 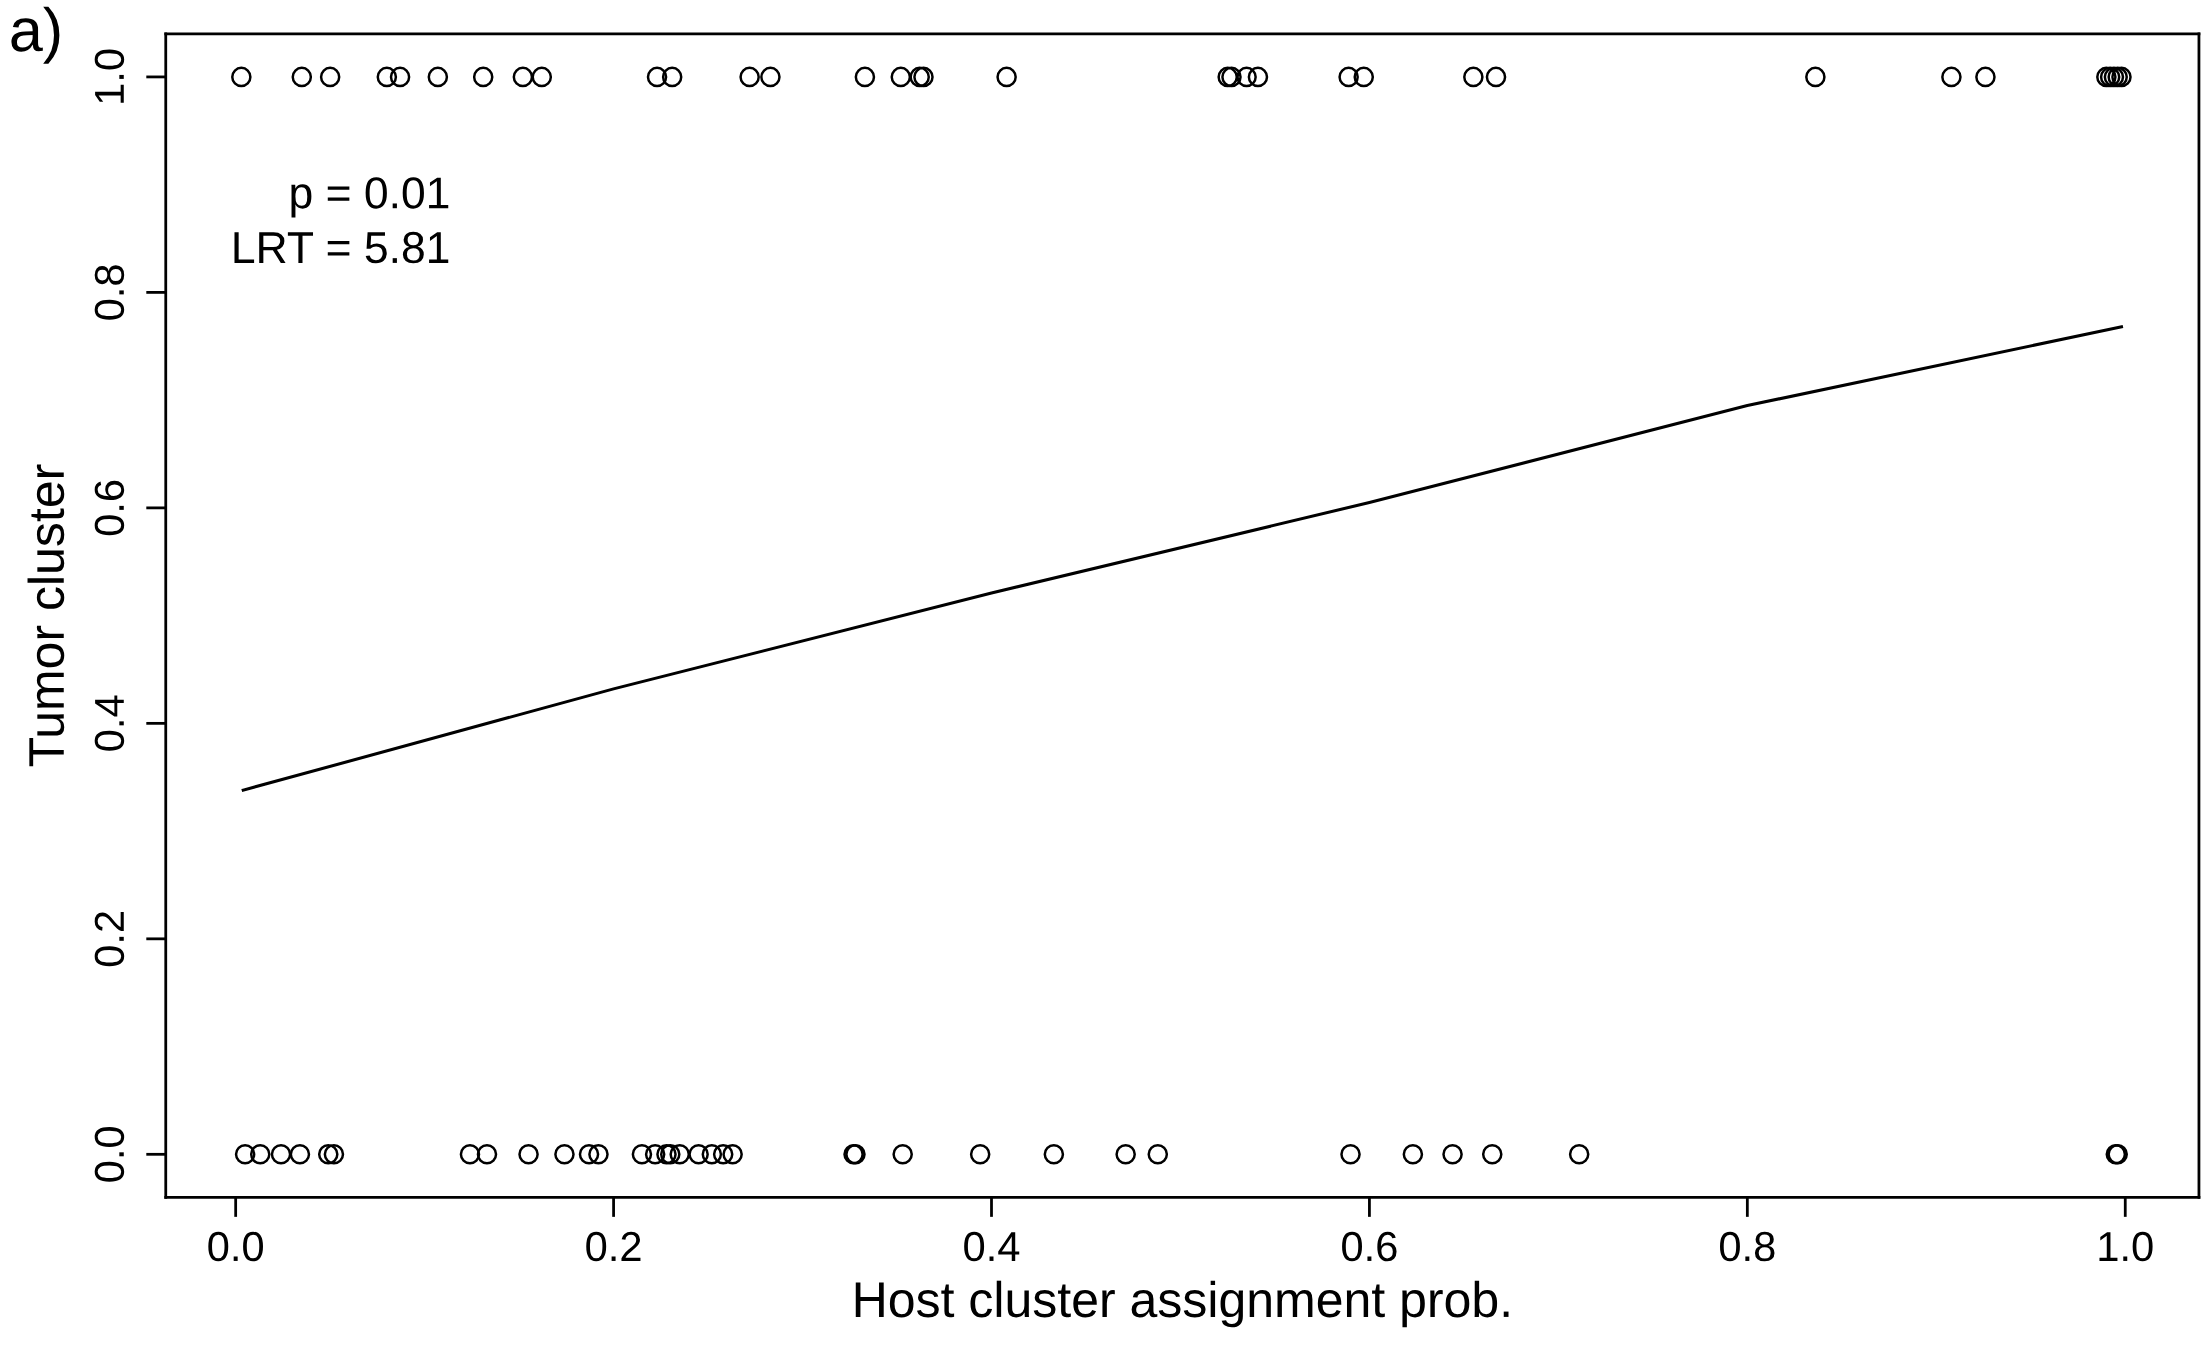 I want to click on y-tick-label: 0.6, so click(x=109, y=508).